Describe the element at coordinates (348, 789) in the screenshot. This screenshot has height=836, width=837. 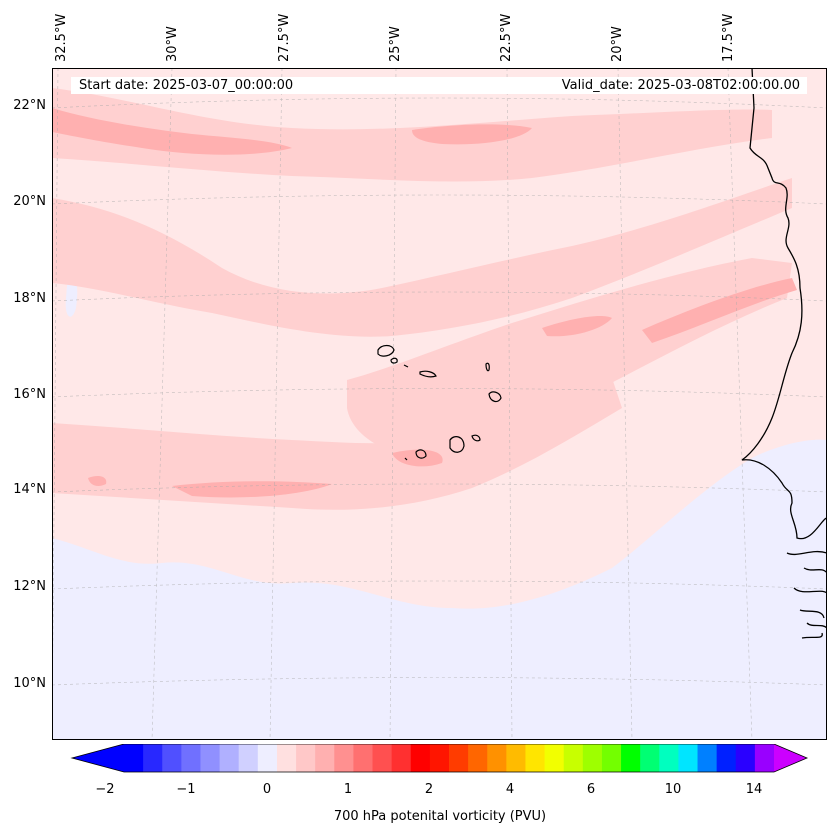
I see `colorbar-tick: 1` at that location.